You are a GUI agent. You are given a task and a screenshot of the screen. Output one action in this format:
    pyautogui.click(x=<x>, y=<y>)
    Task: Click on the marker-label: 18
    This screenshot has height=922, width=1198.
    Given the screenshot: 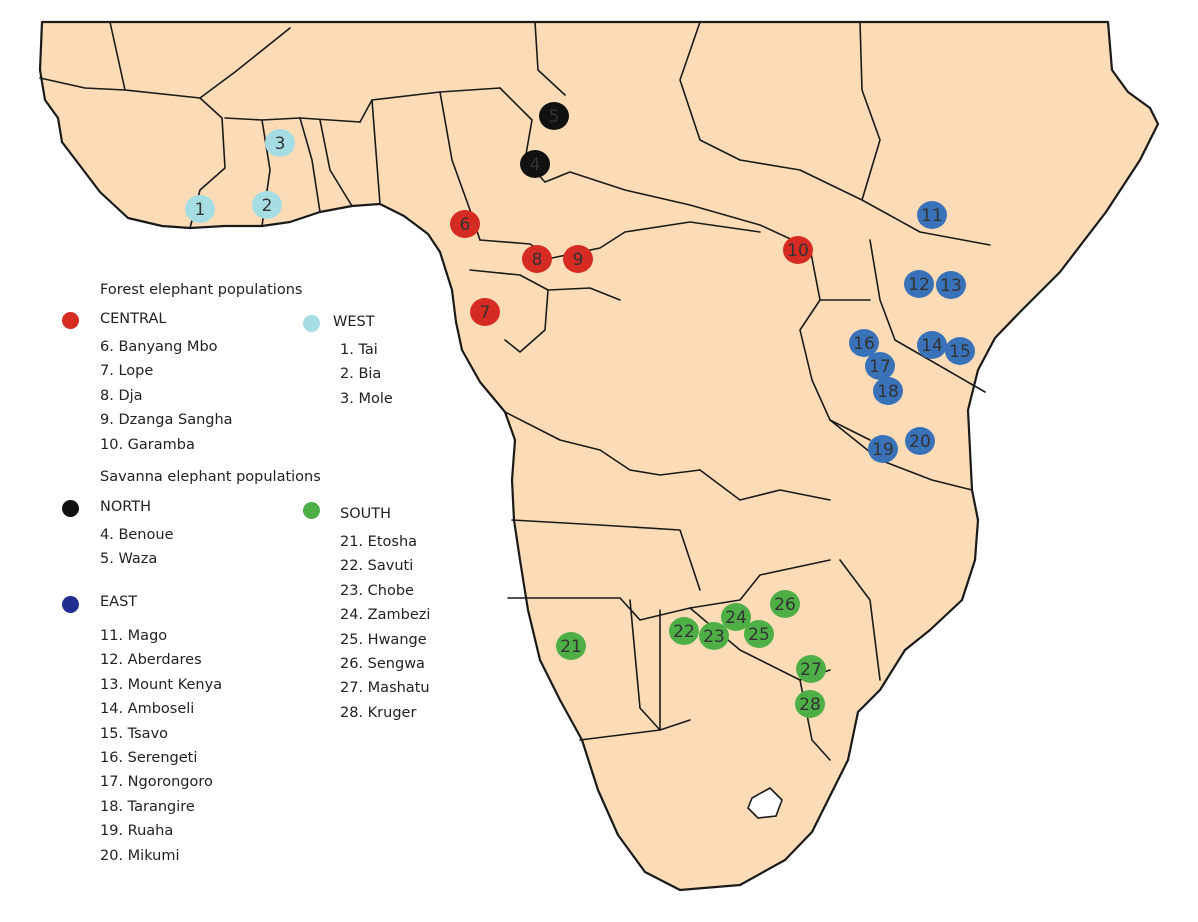 What is the action you would take?
    pyautogui.click(x=888, y=392)
    